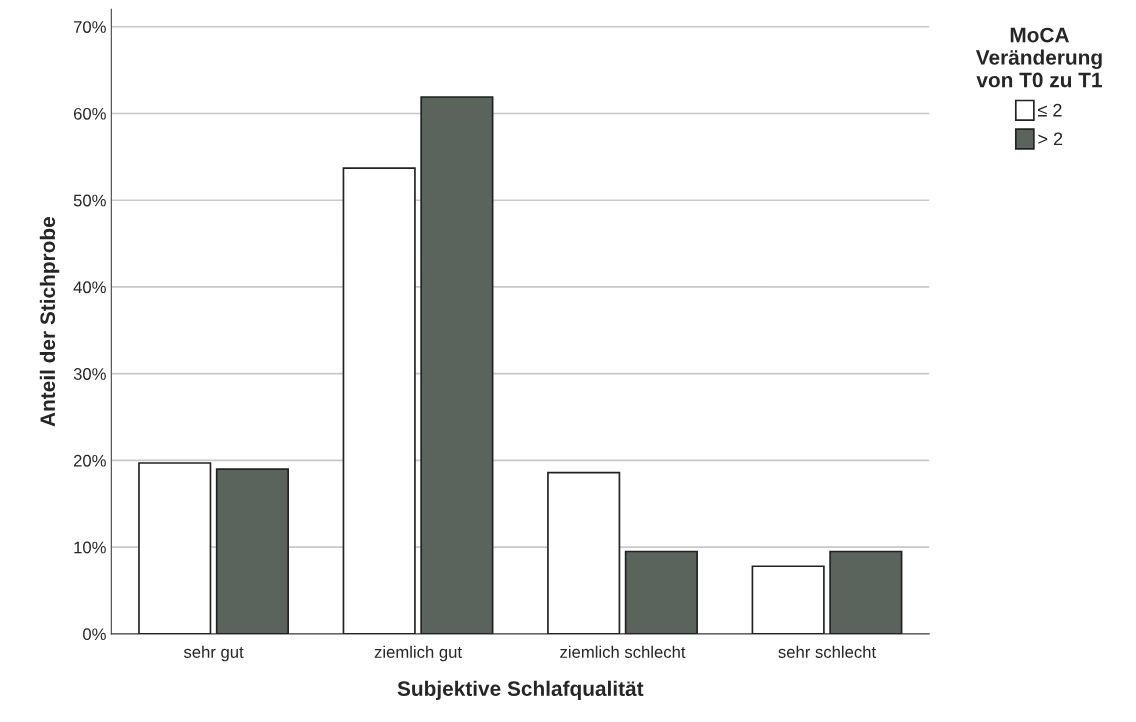 The width and height of the screenshot is (1136, 722). I want to click on legend-label: ≤ 2, so click(1050, 110).